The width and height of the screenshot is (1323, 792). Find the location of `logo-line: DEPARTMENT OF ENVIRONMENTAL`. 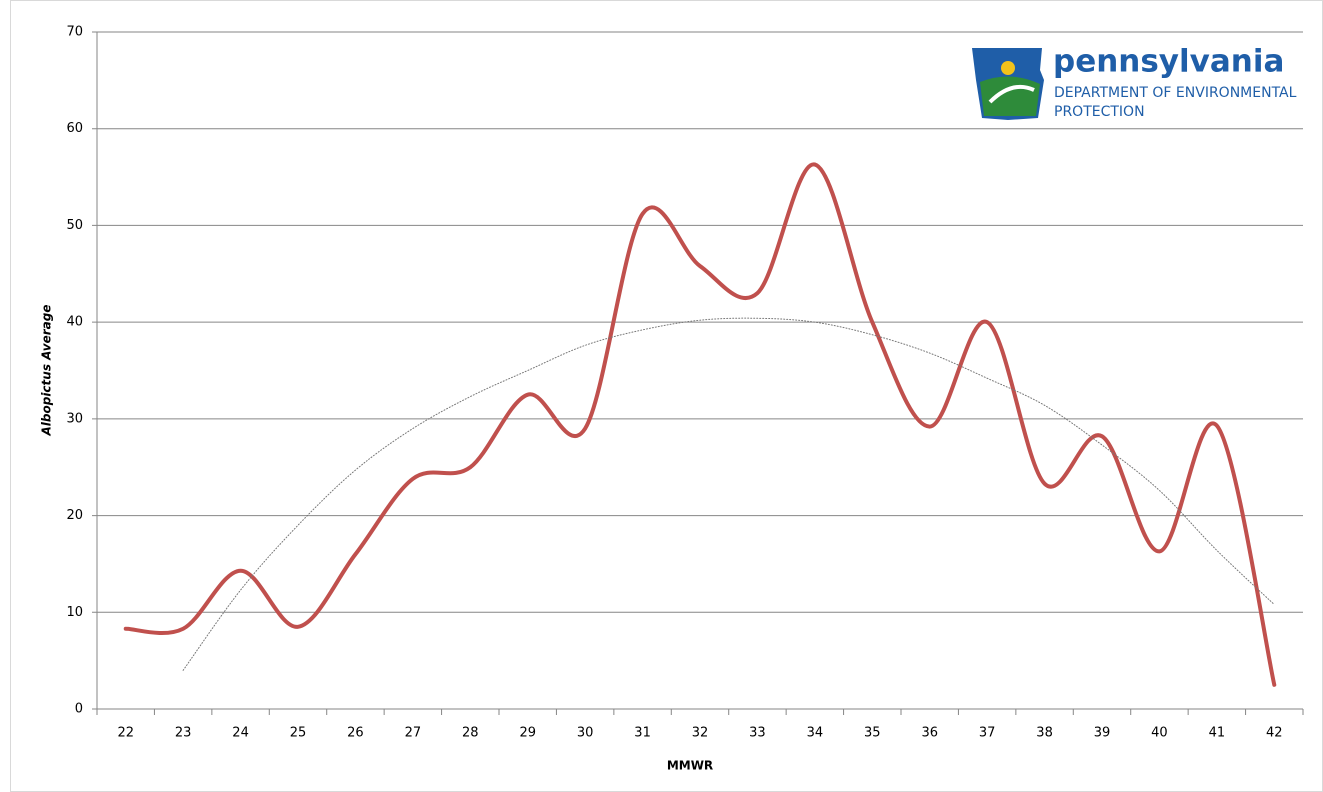

logo-line: DEPARTMENT OF ENVIRONMENTAL is located at coordinates (1175, 93).